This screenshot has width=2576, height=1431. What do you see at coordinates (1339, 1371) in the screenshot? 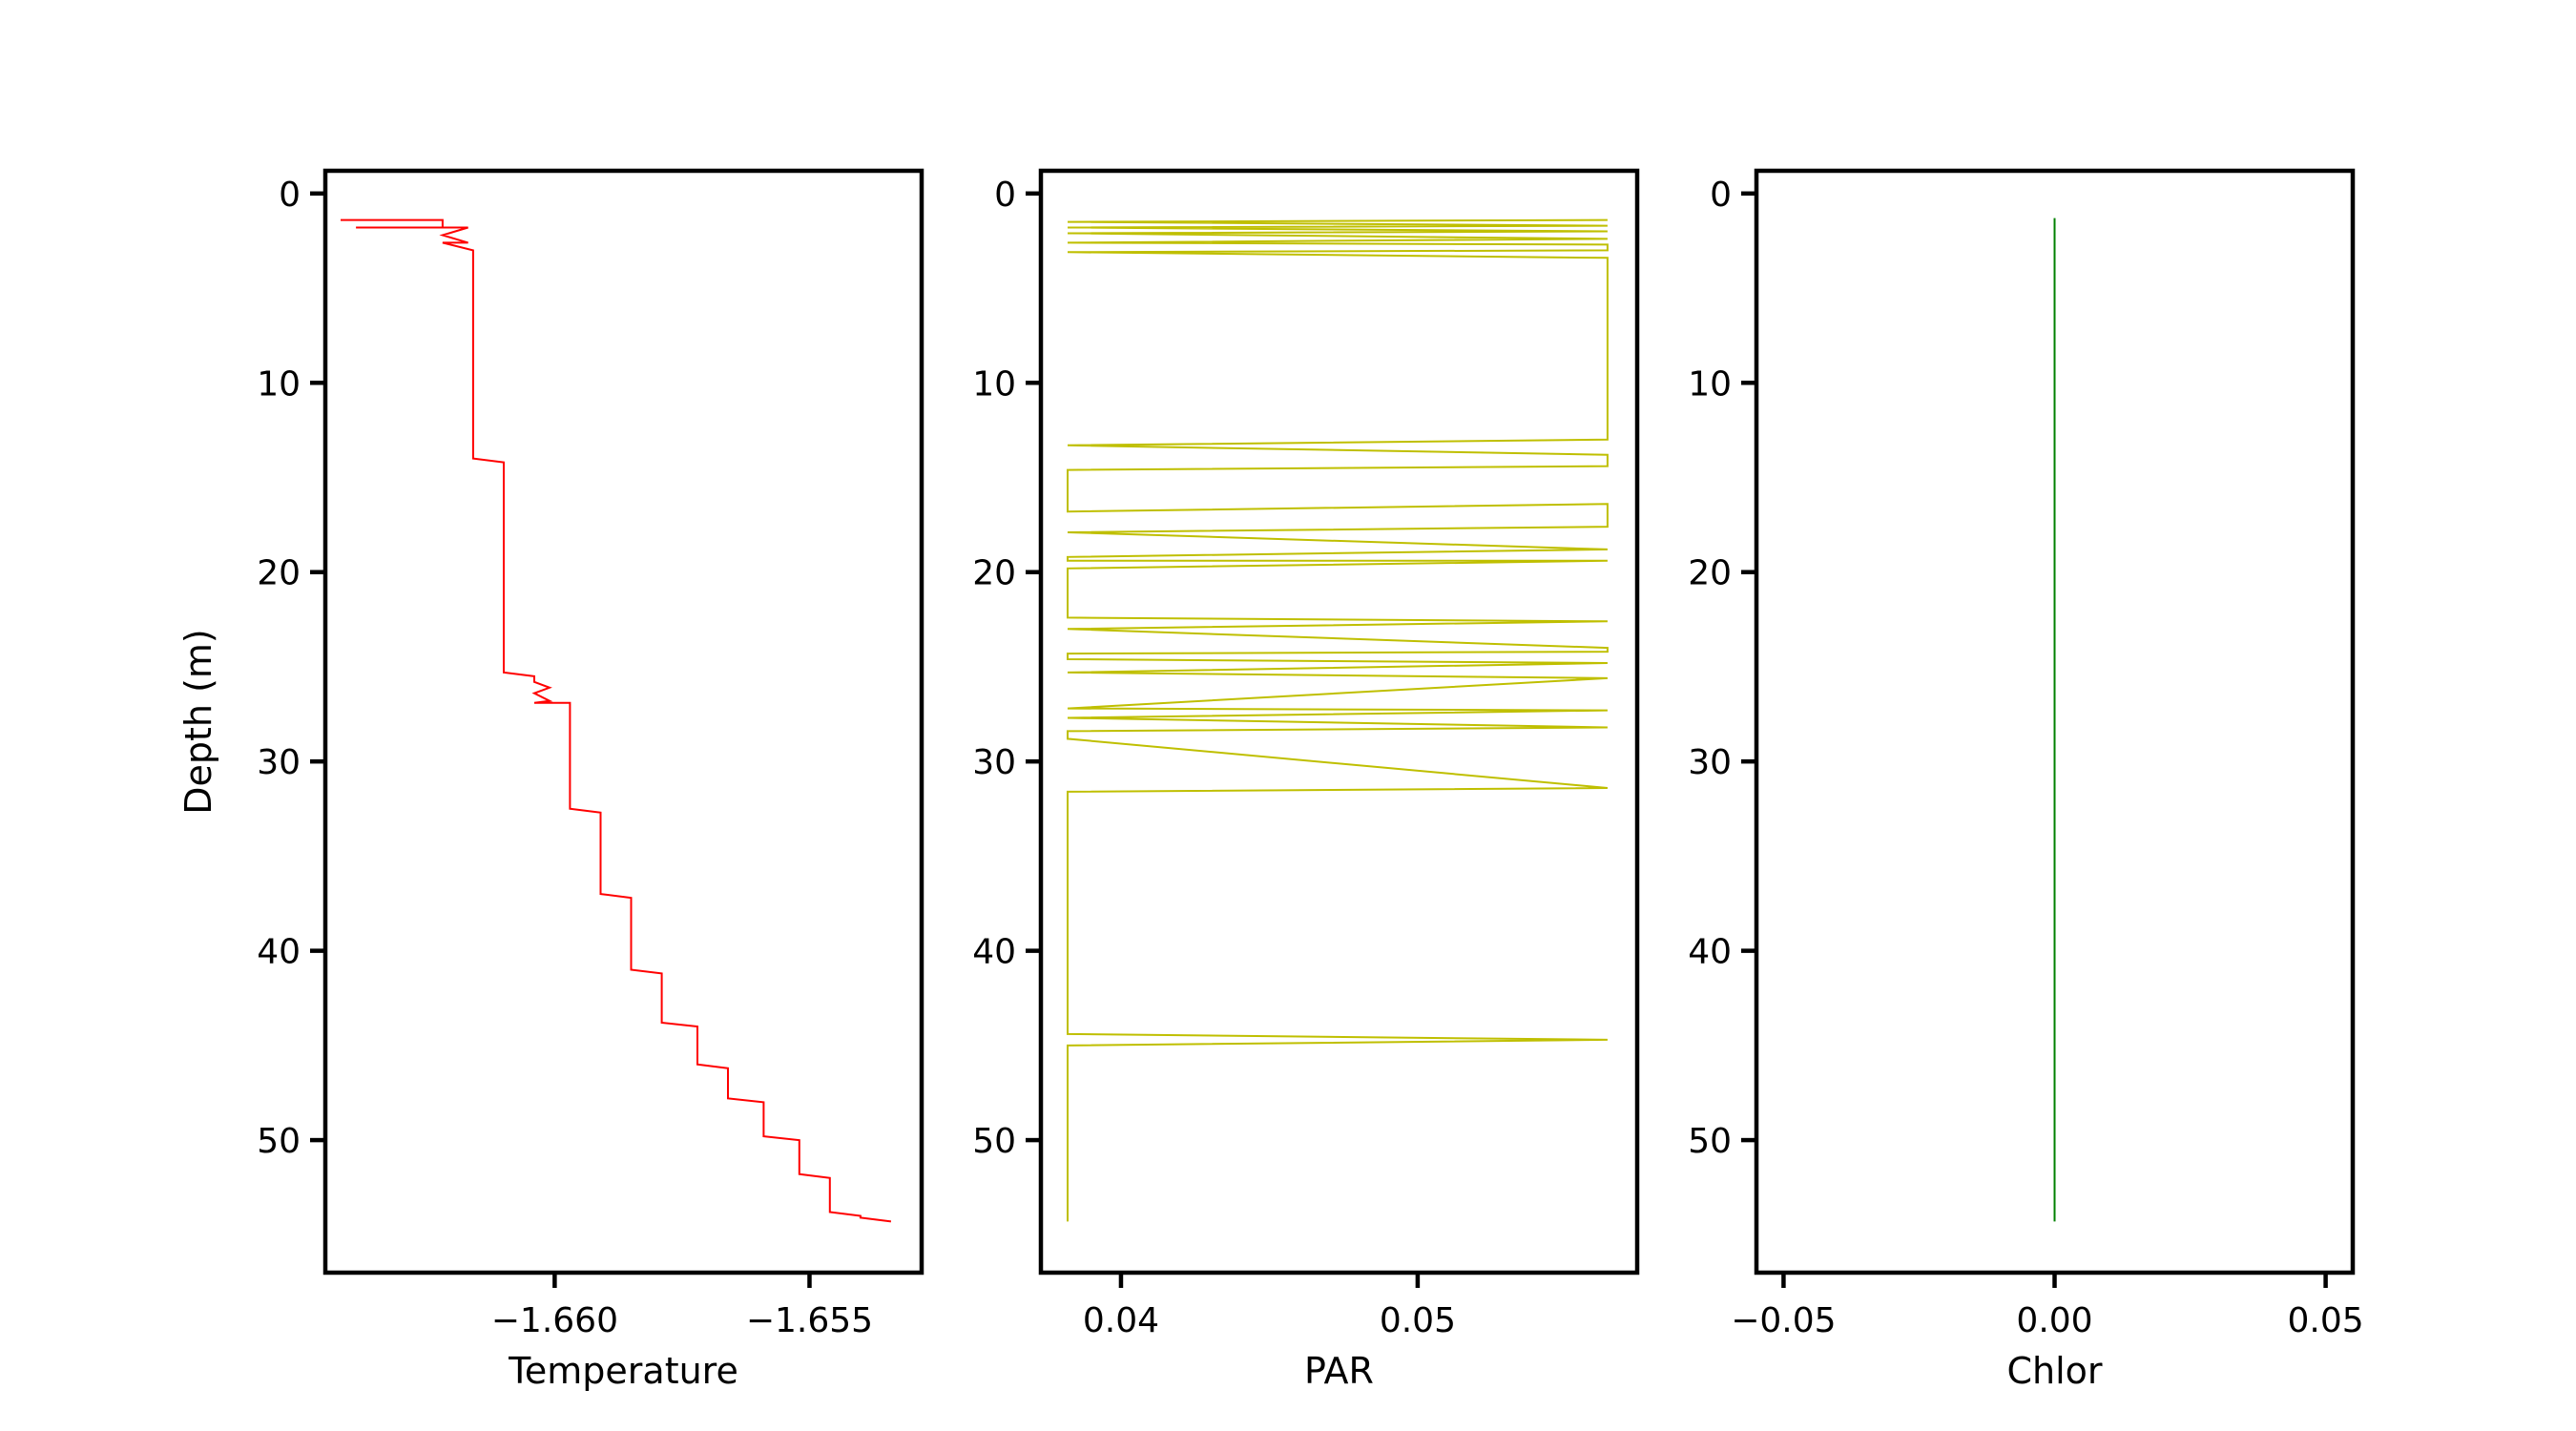
I see `x-axis-label: PAR` at bounding box center [1339, 1371].